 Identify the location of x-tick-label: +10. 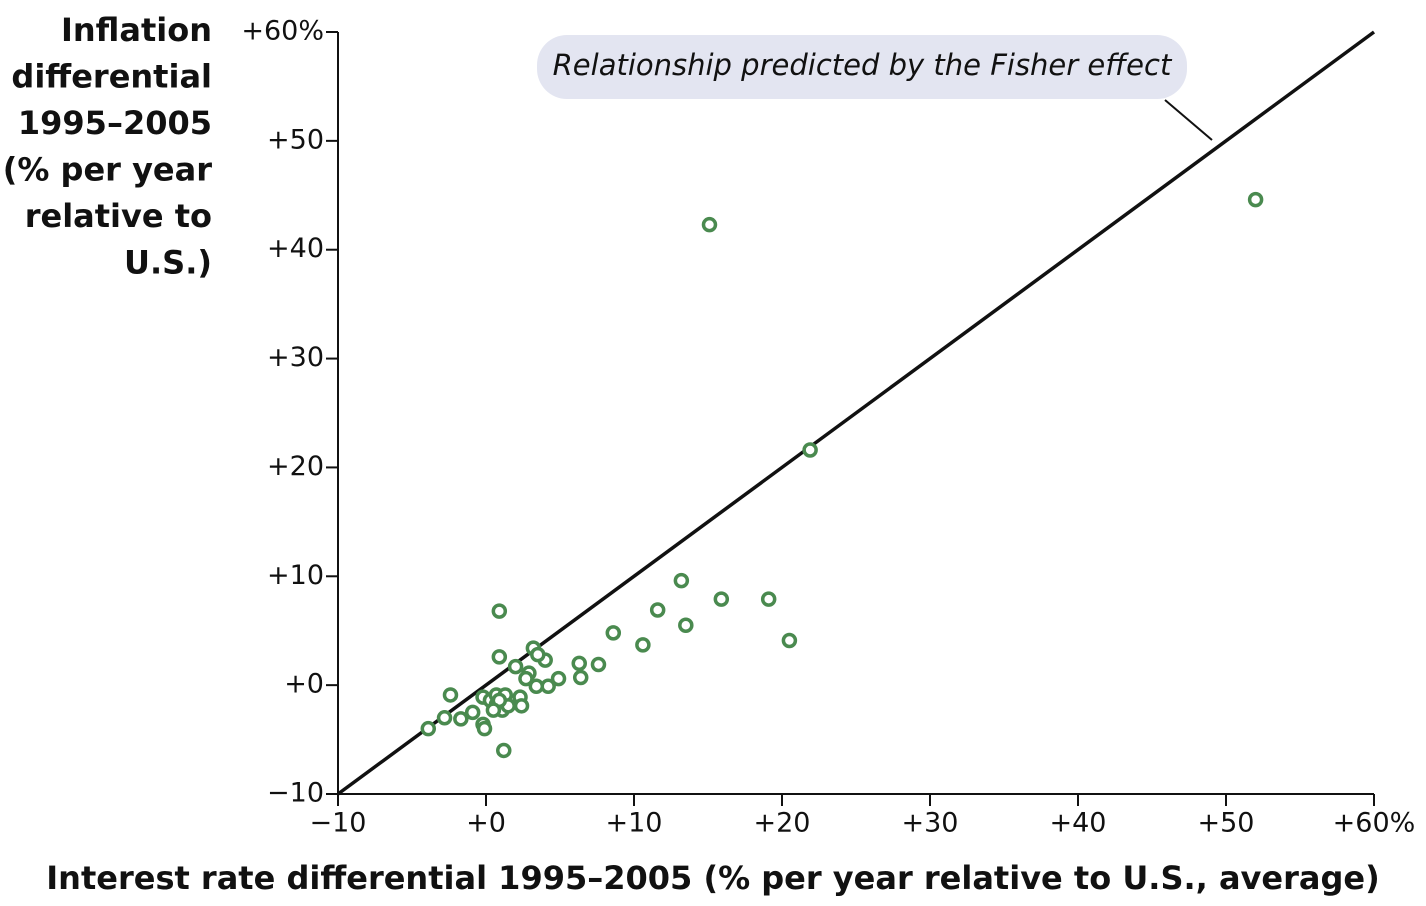
(634, 823).